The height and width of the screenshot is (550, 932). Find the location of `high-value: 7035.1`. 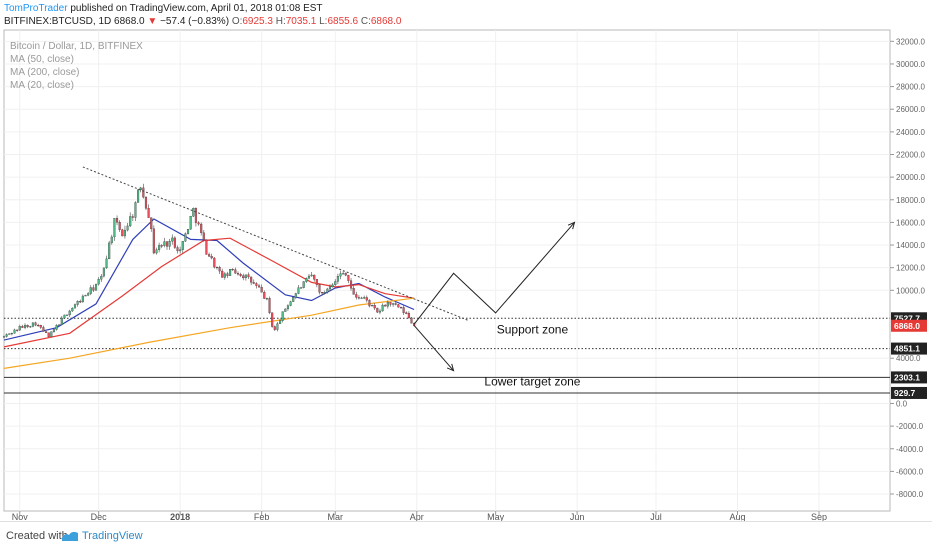

high-value: 7035.1 is located at coordinates (301, 21).